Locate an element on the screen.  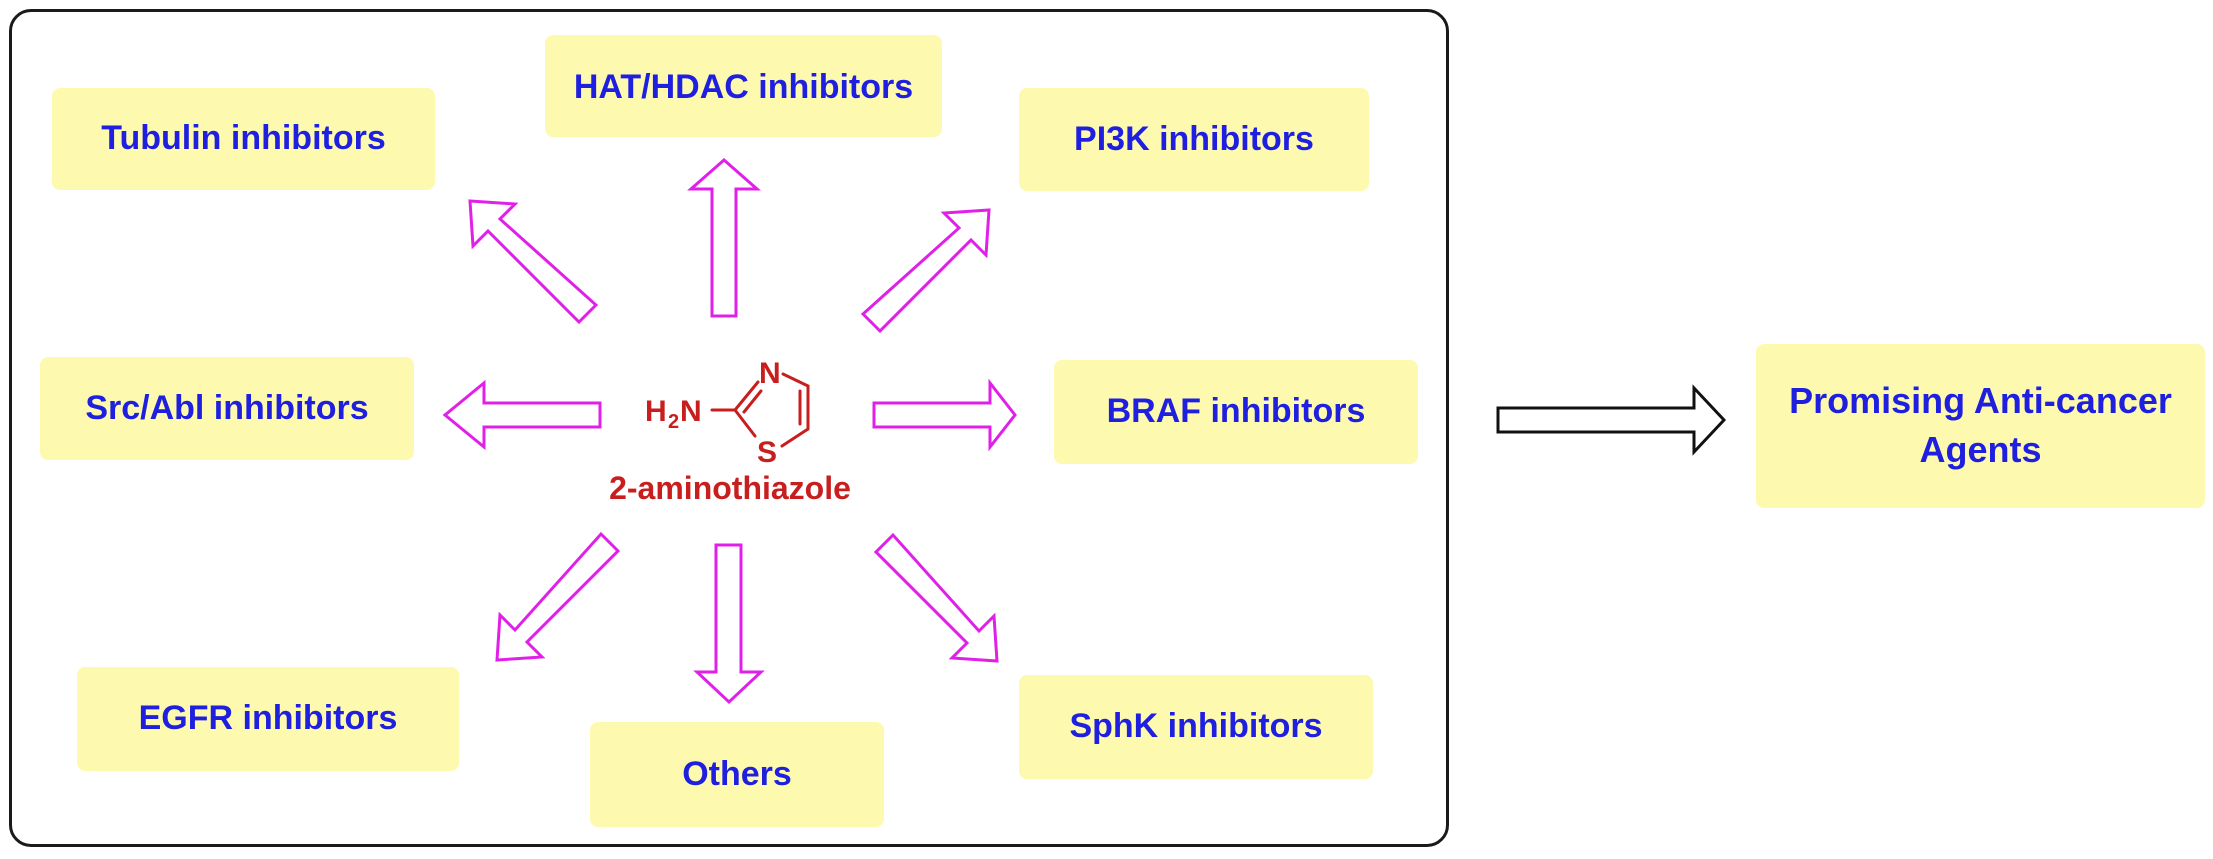
arrow-to-outcome is located at coordinates (1611, 420).